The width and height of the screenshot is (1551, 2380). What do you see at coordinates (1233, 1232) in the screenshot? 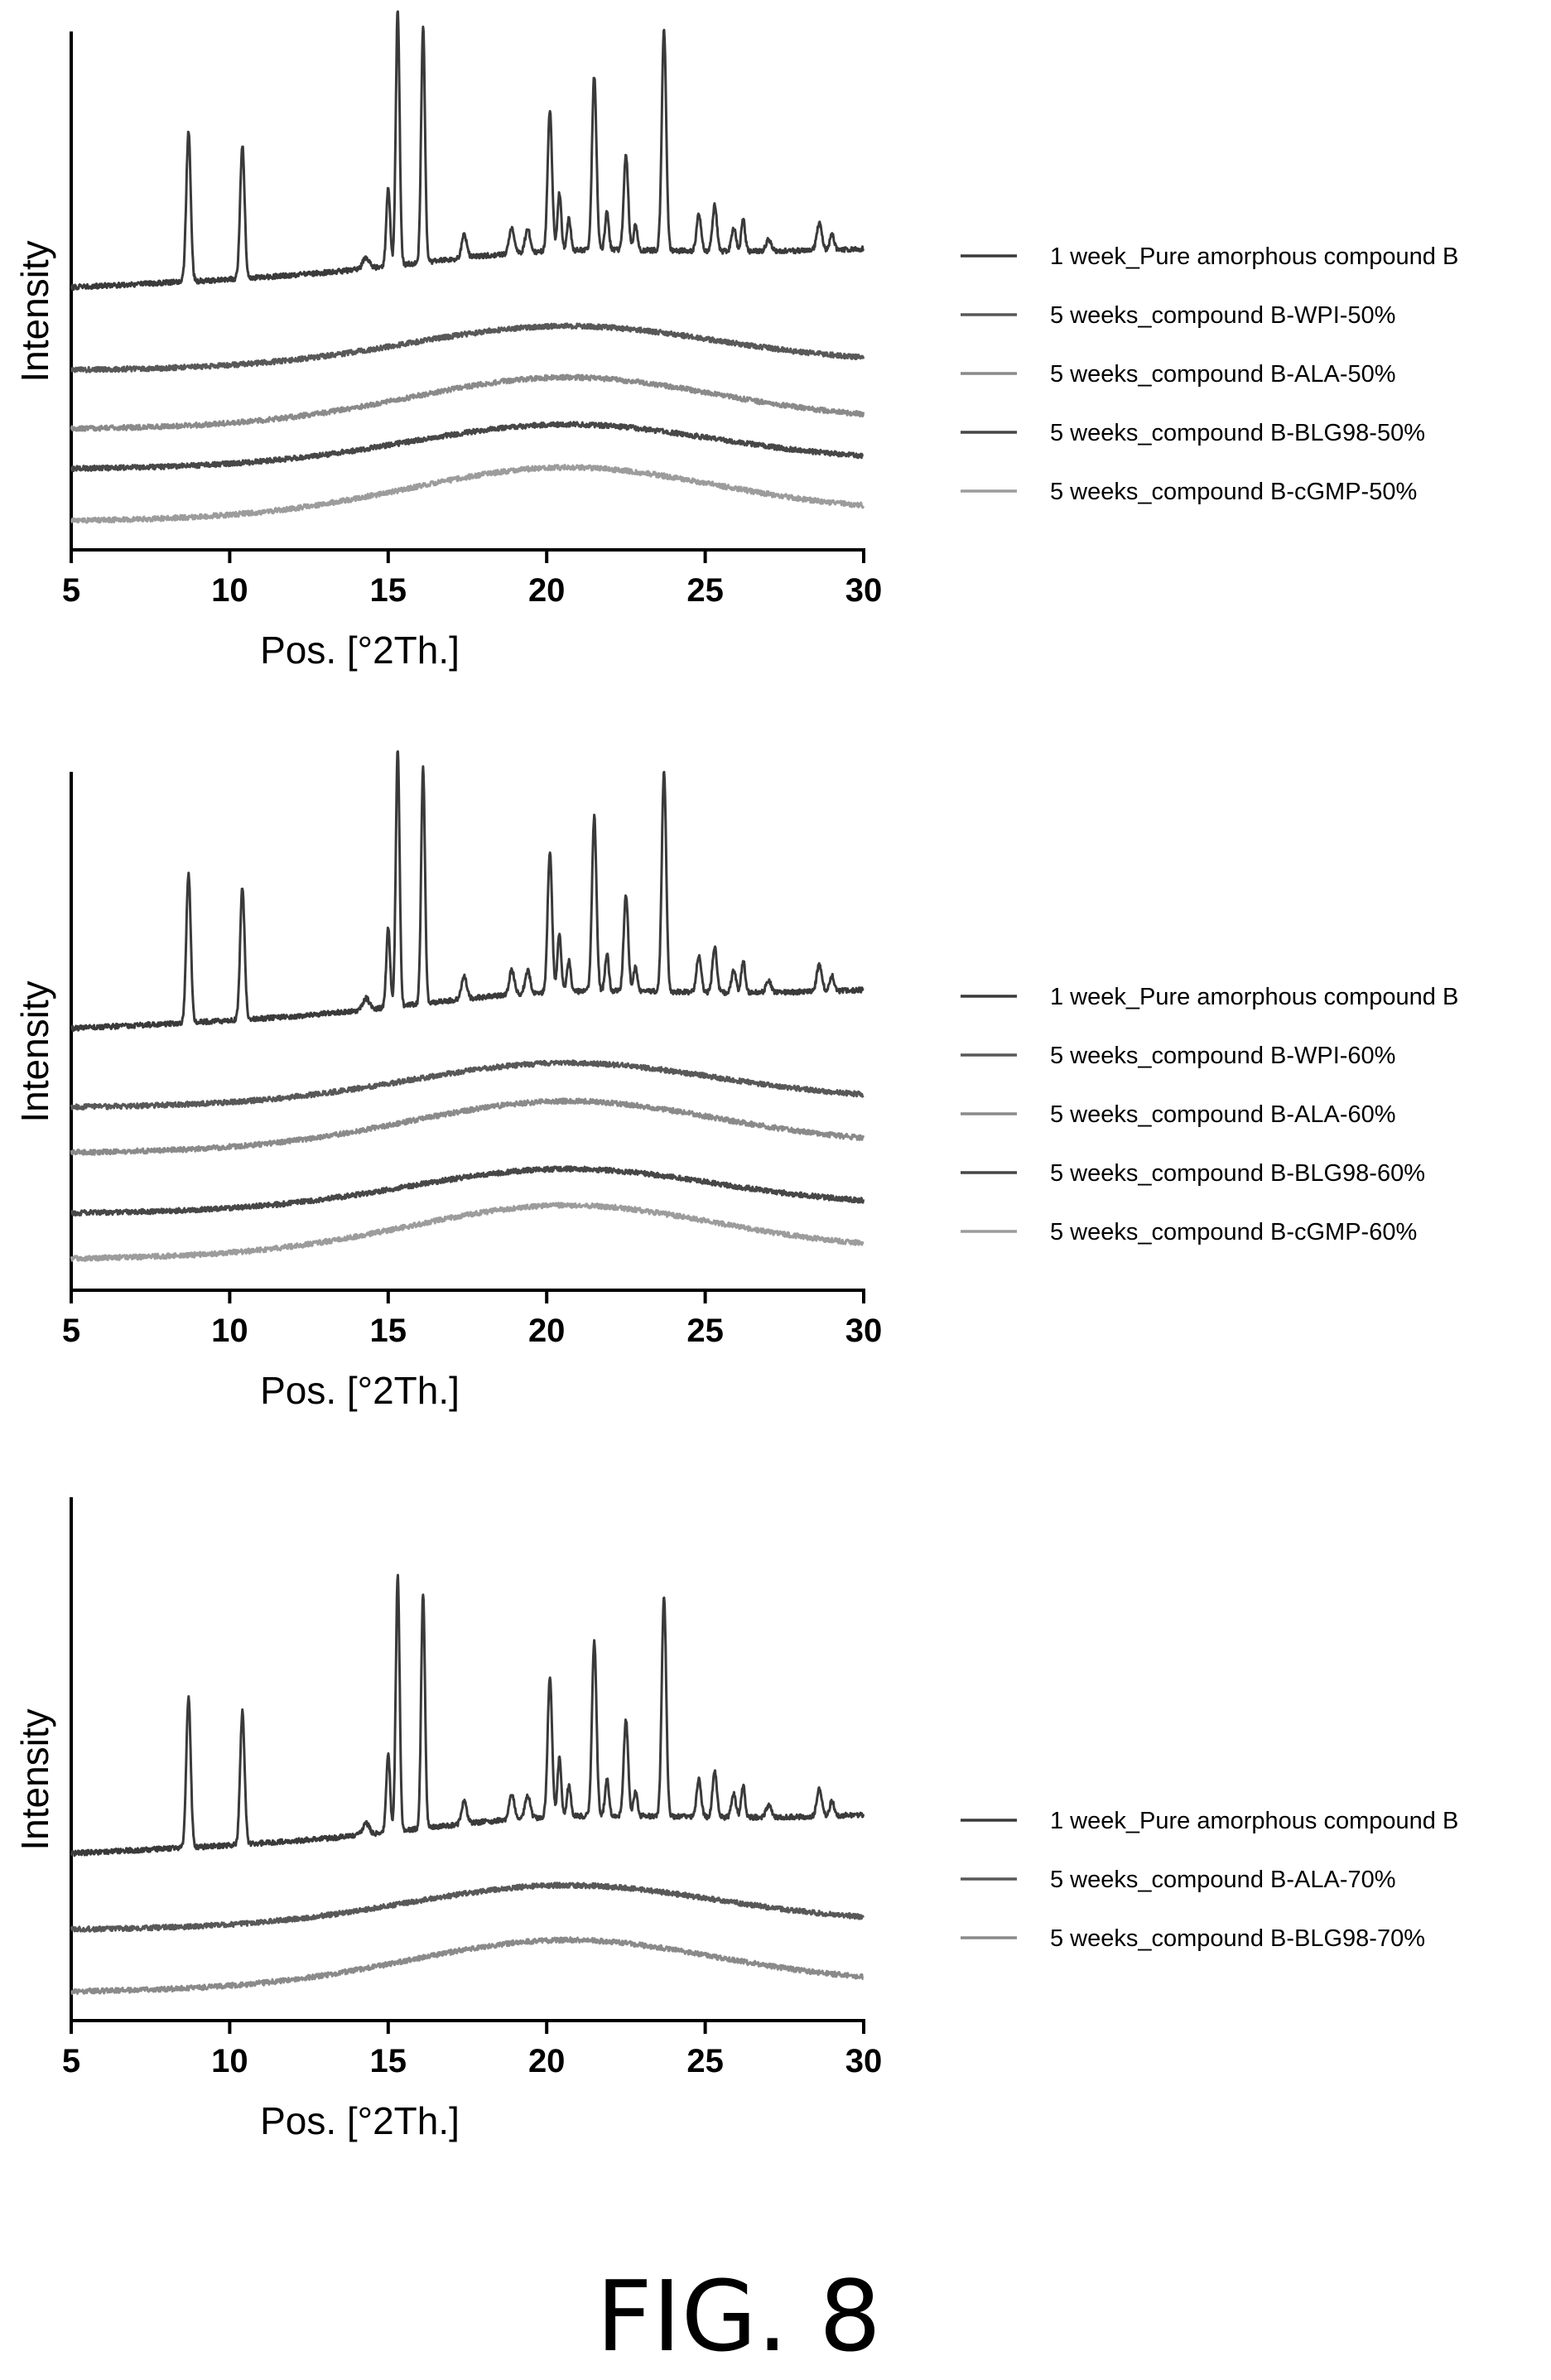
I see `legend-label: 5 weeks_compound B-cGMP-60%` at bounding box center [1233, 1232].